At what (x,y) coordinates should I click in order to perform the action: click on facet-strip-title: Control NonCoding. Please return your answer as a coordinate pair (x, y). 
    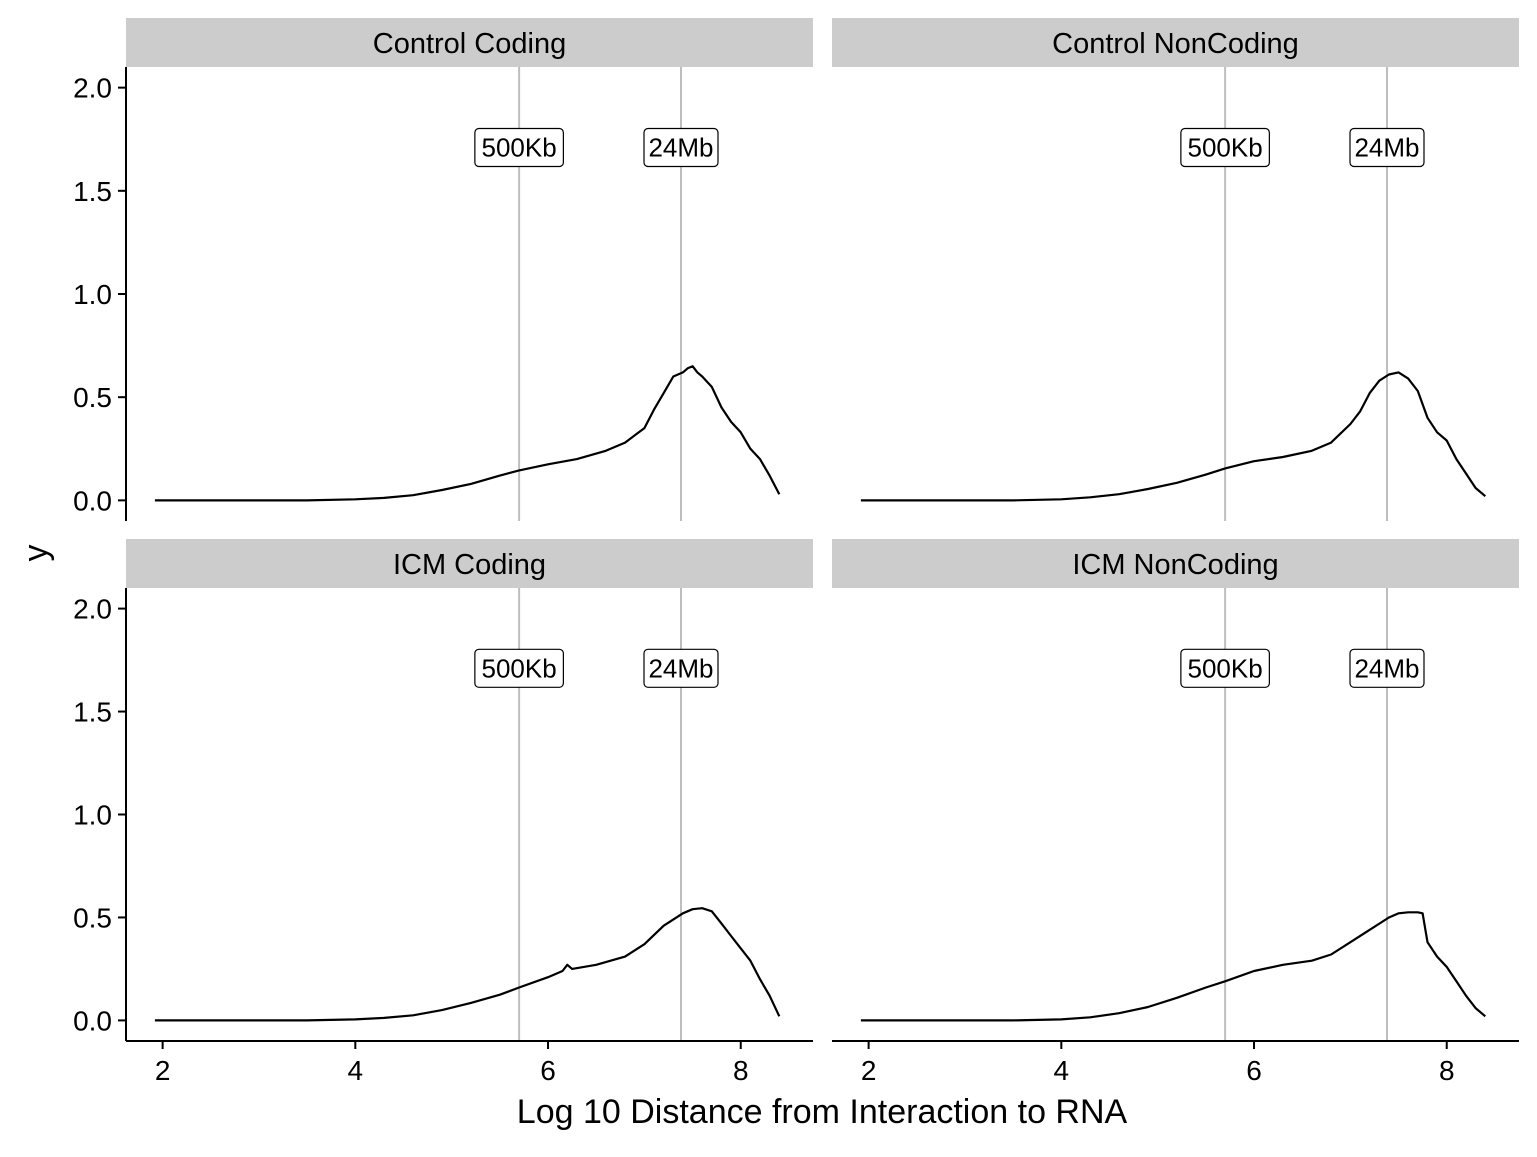
    Looking at the image, I should click on (1175, 44).